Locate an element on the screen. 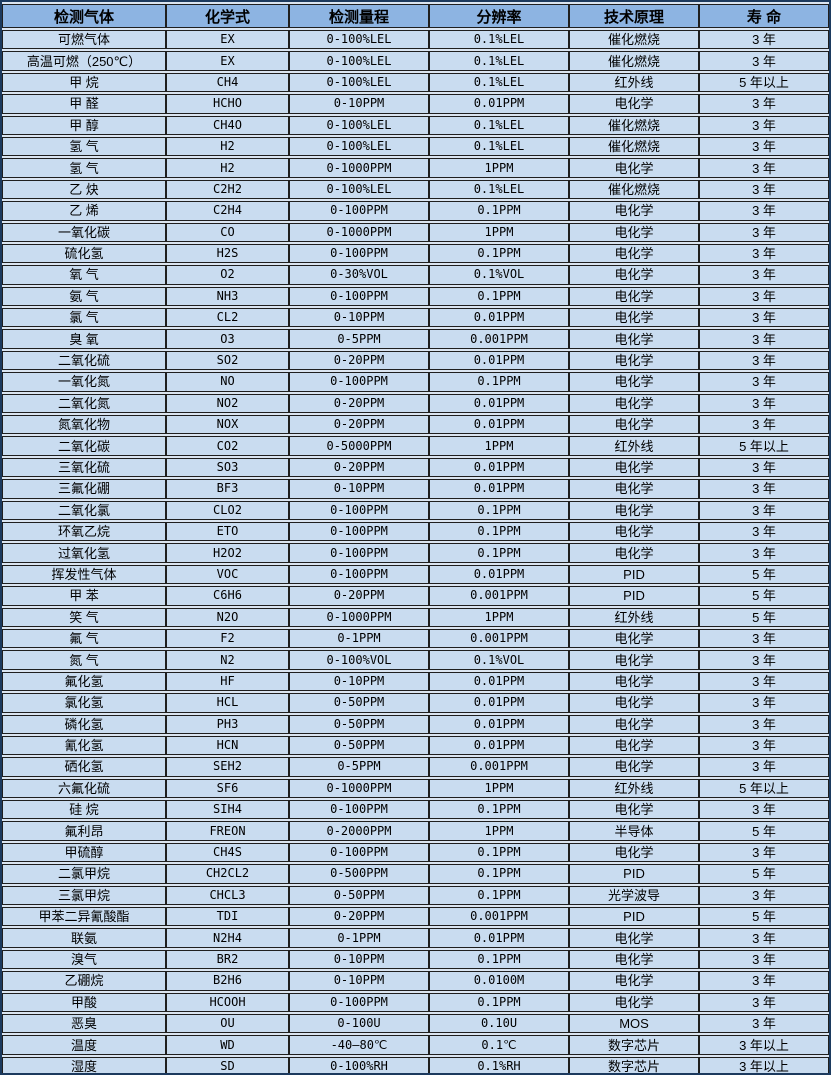 This screenshot has width=831, height=1075. cell-gas: 氯 气 is located at coordinates (84, 318).